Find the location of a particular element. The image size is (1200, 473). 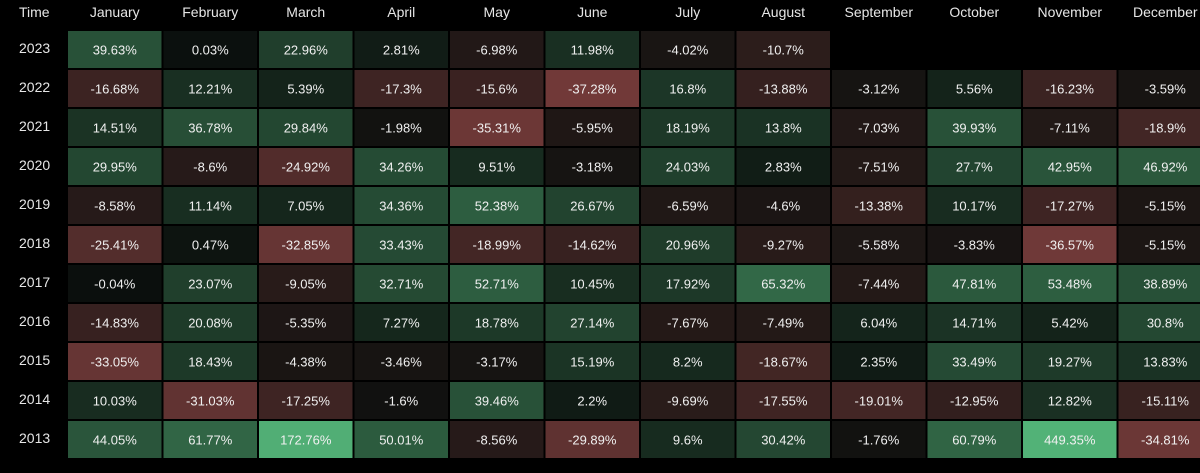

heatmap-cell-2017-june: 10.45% is located at coordinates (592, 283).